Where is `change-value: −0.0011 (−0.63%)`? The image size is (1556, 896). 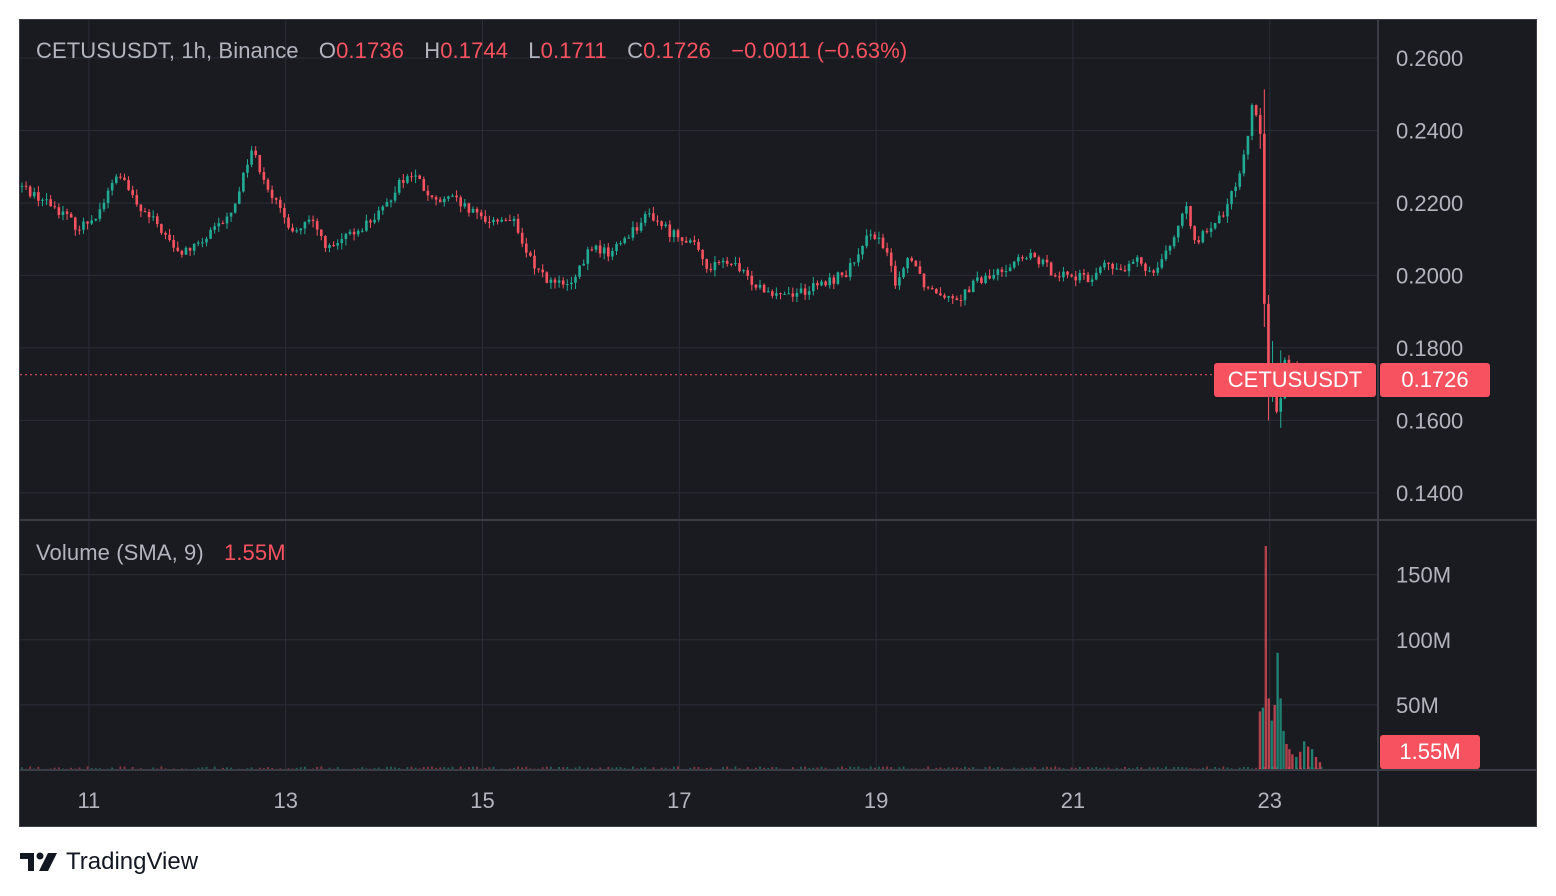 change-value: −0.0011 (−0.63%) is located at coordinates (819, 50).